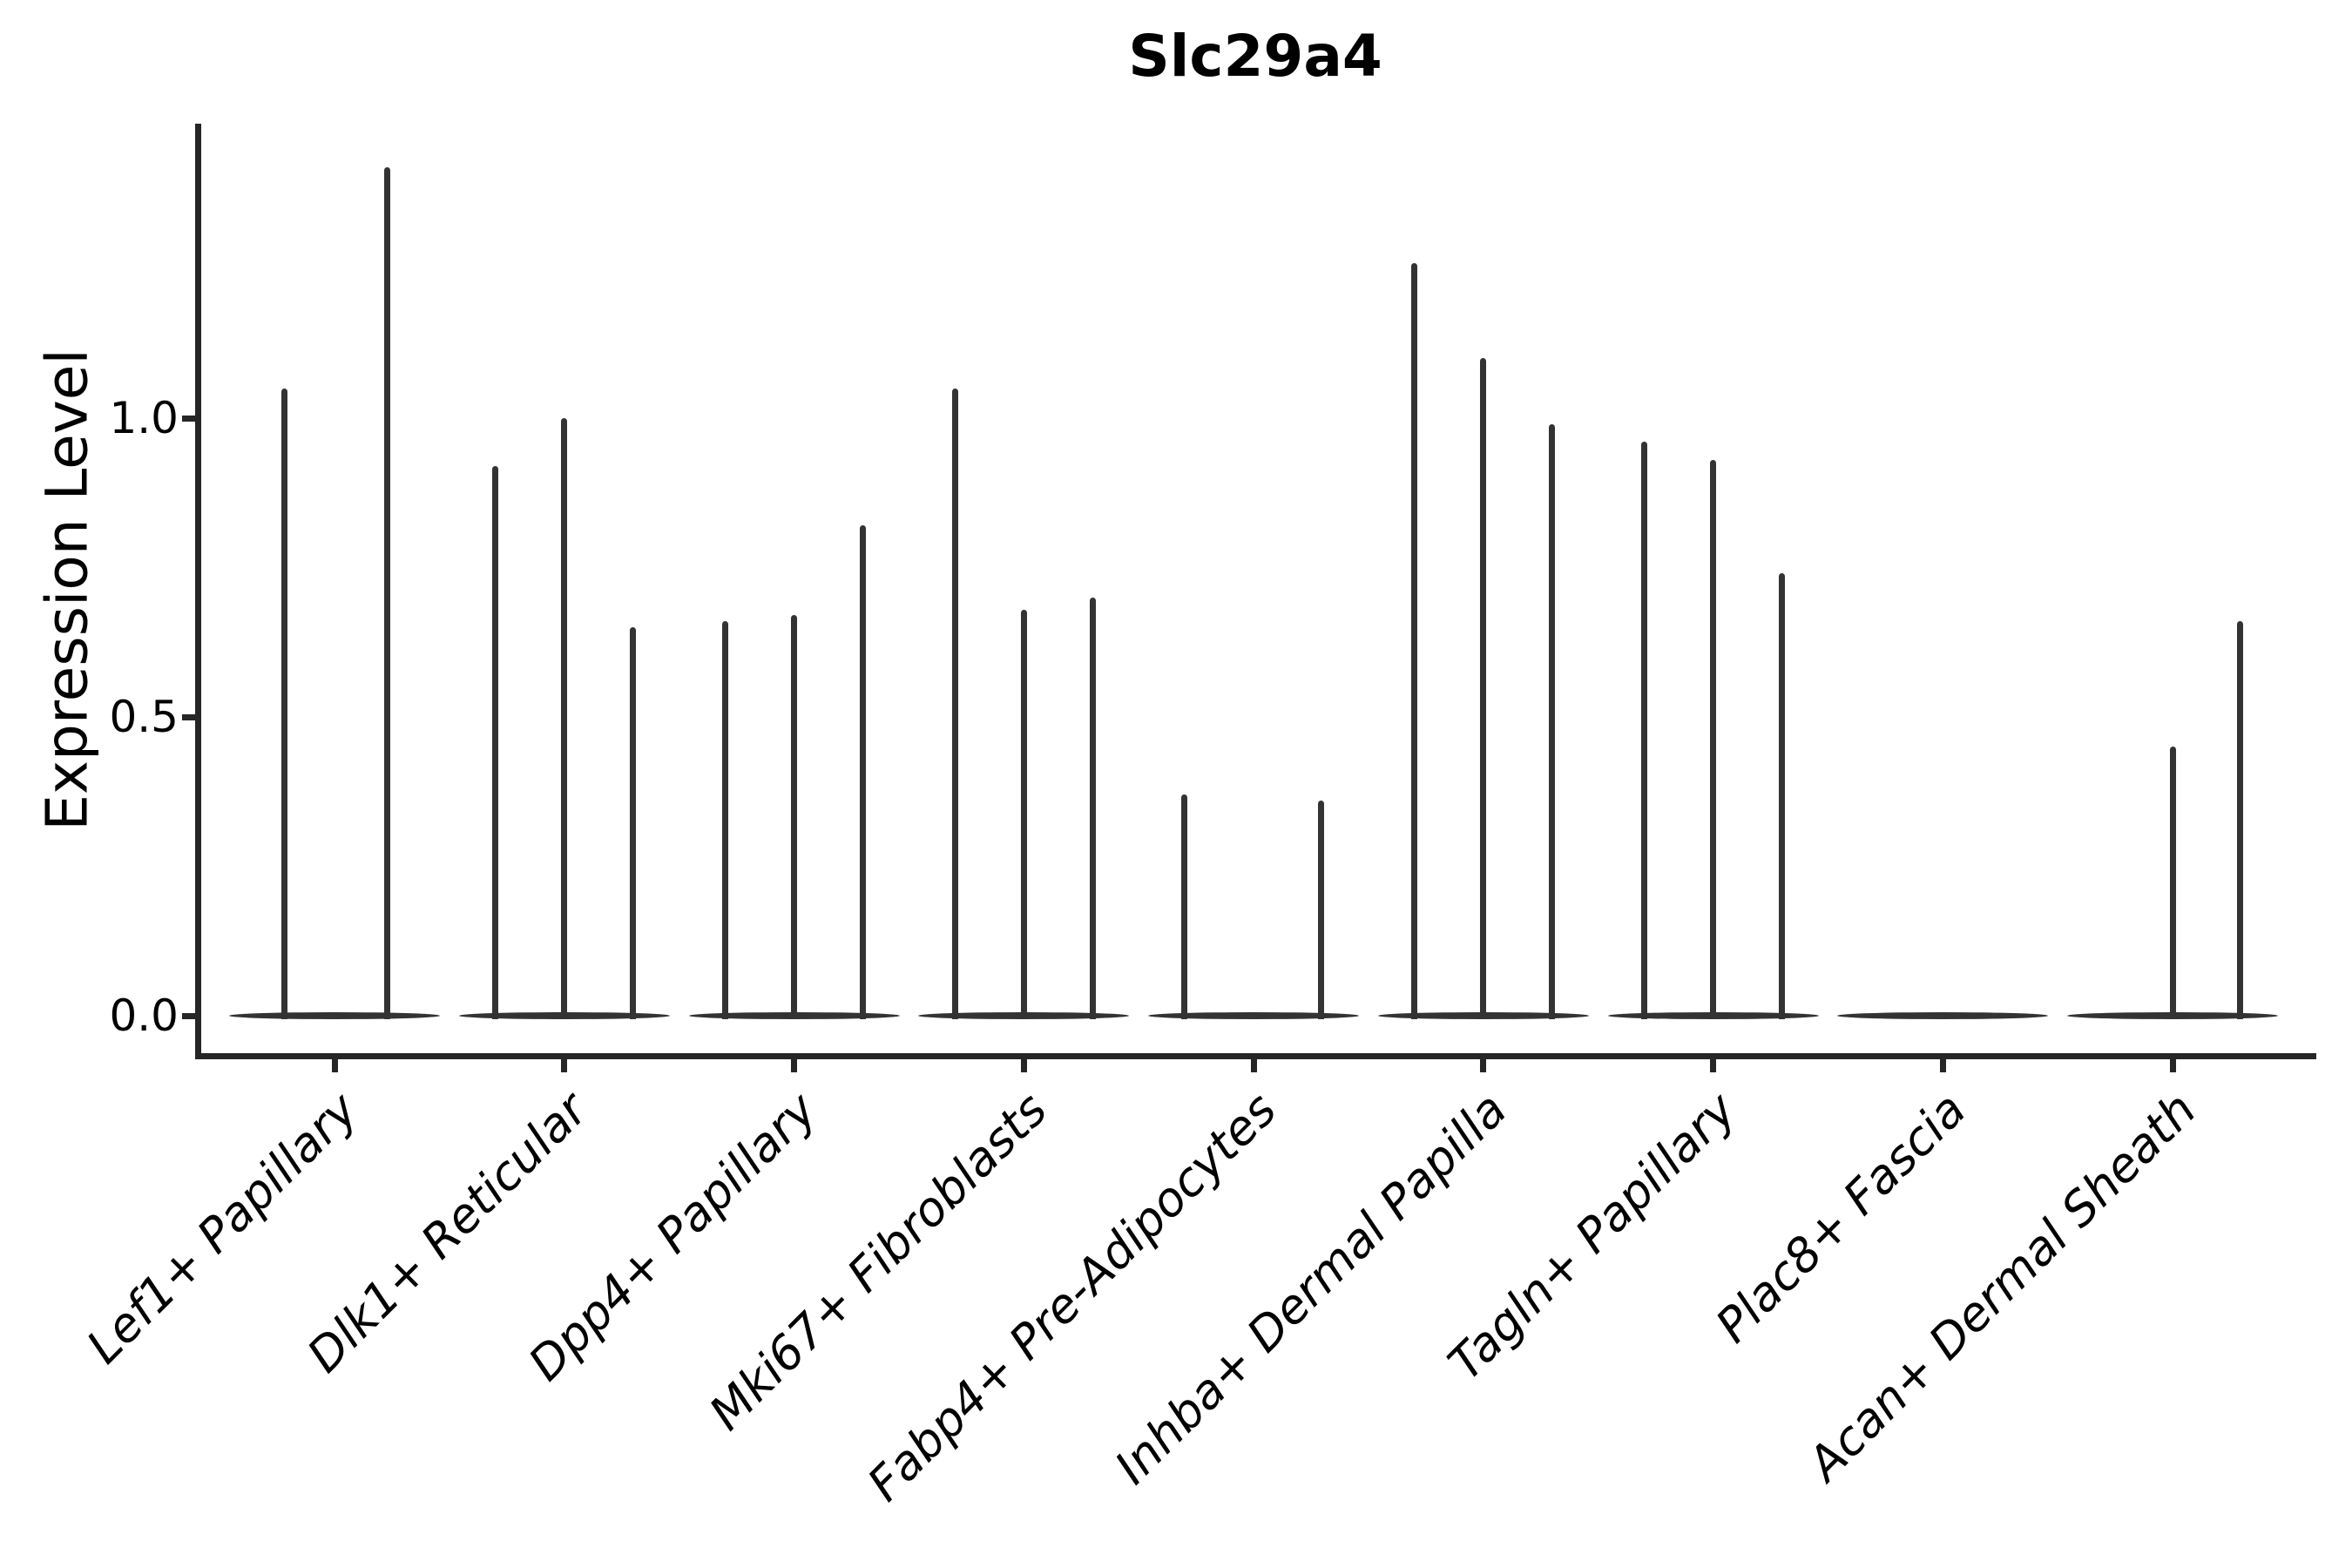 The image size is (2352, 1568). What do you see at coordinates (198, 591) in the screenshot?
I see `left-spine` at bounding box center [198, 591].